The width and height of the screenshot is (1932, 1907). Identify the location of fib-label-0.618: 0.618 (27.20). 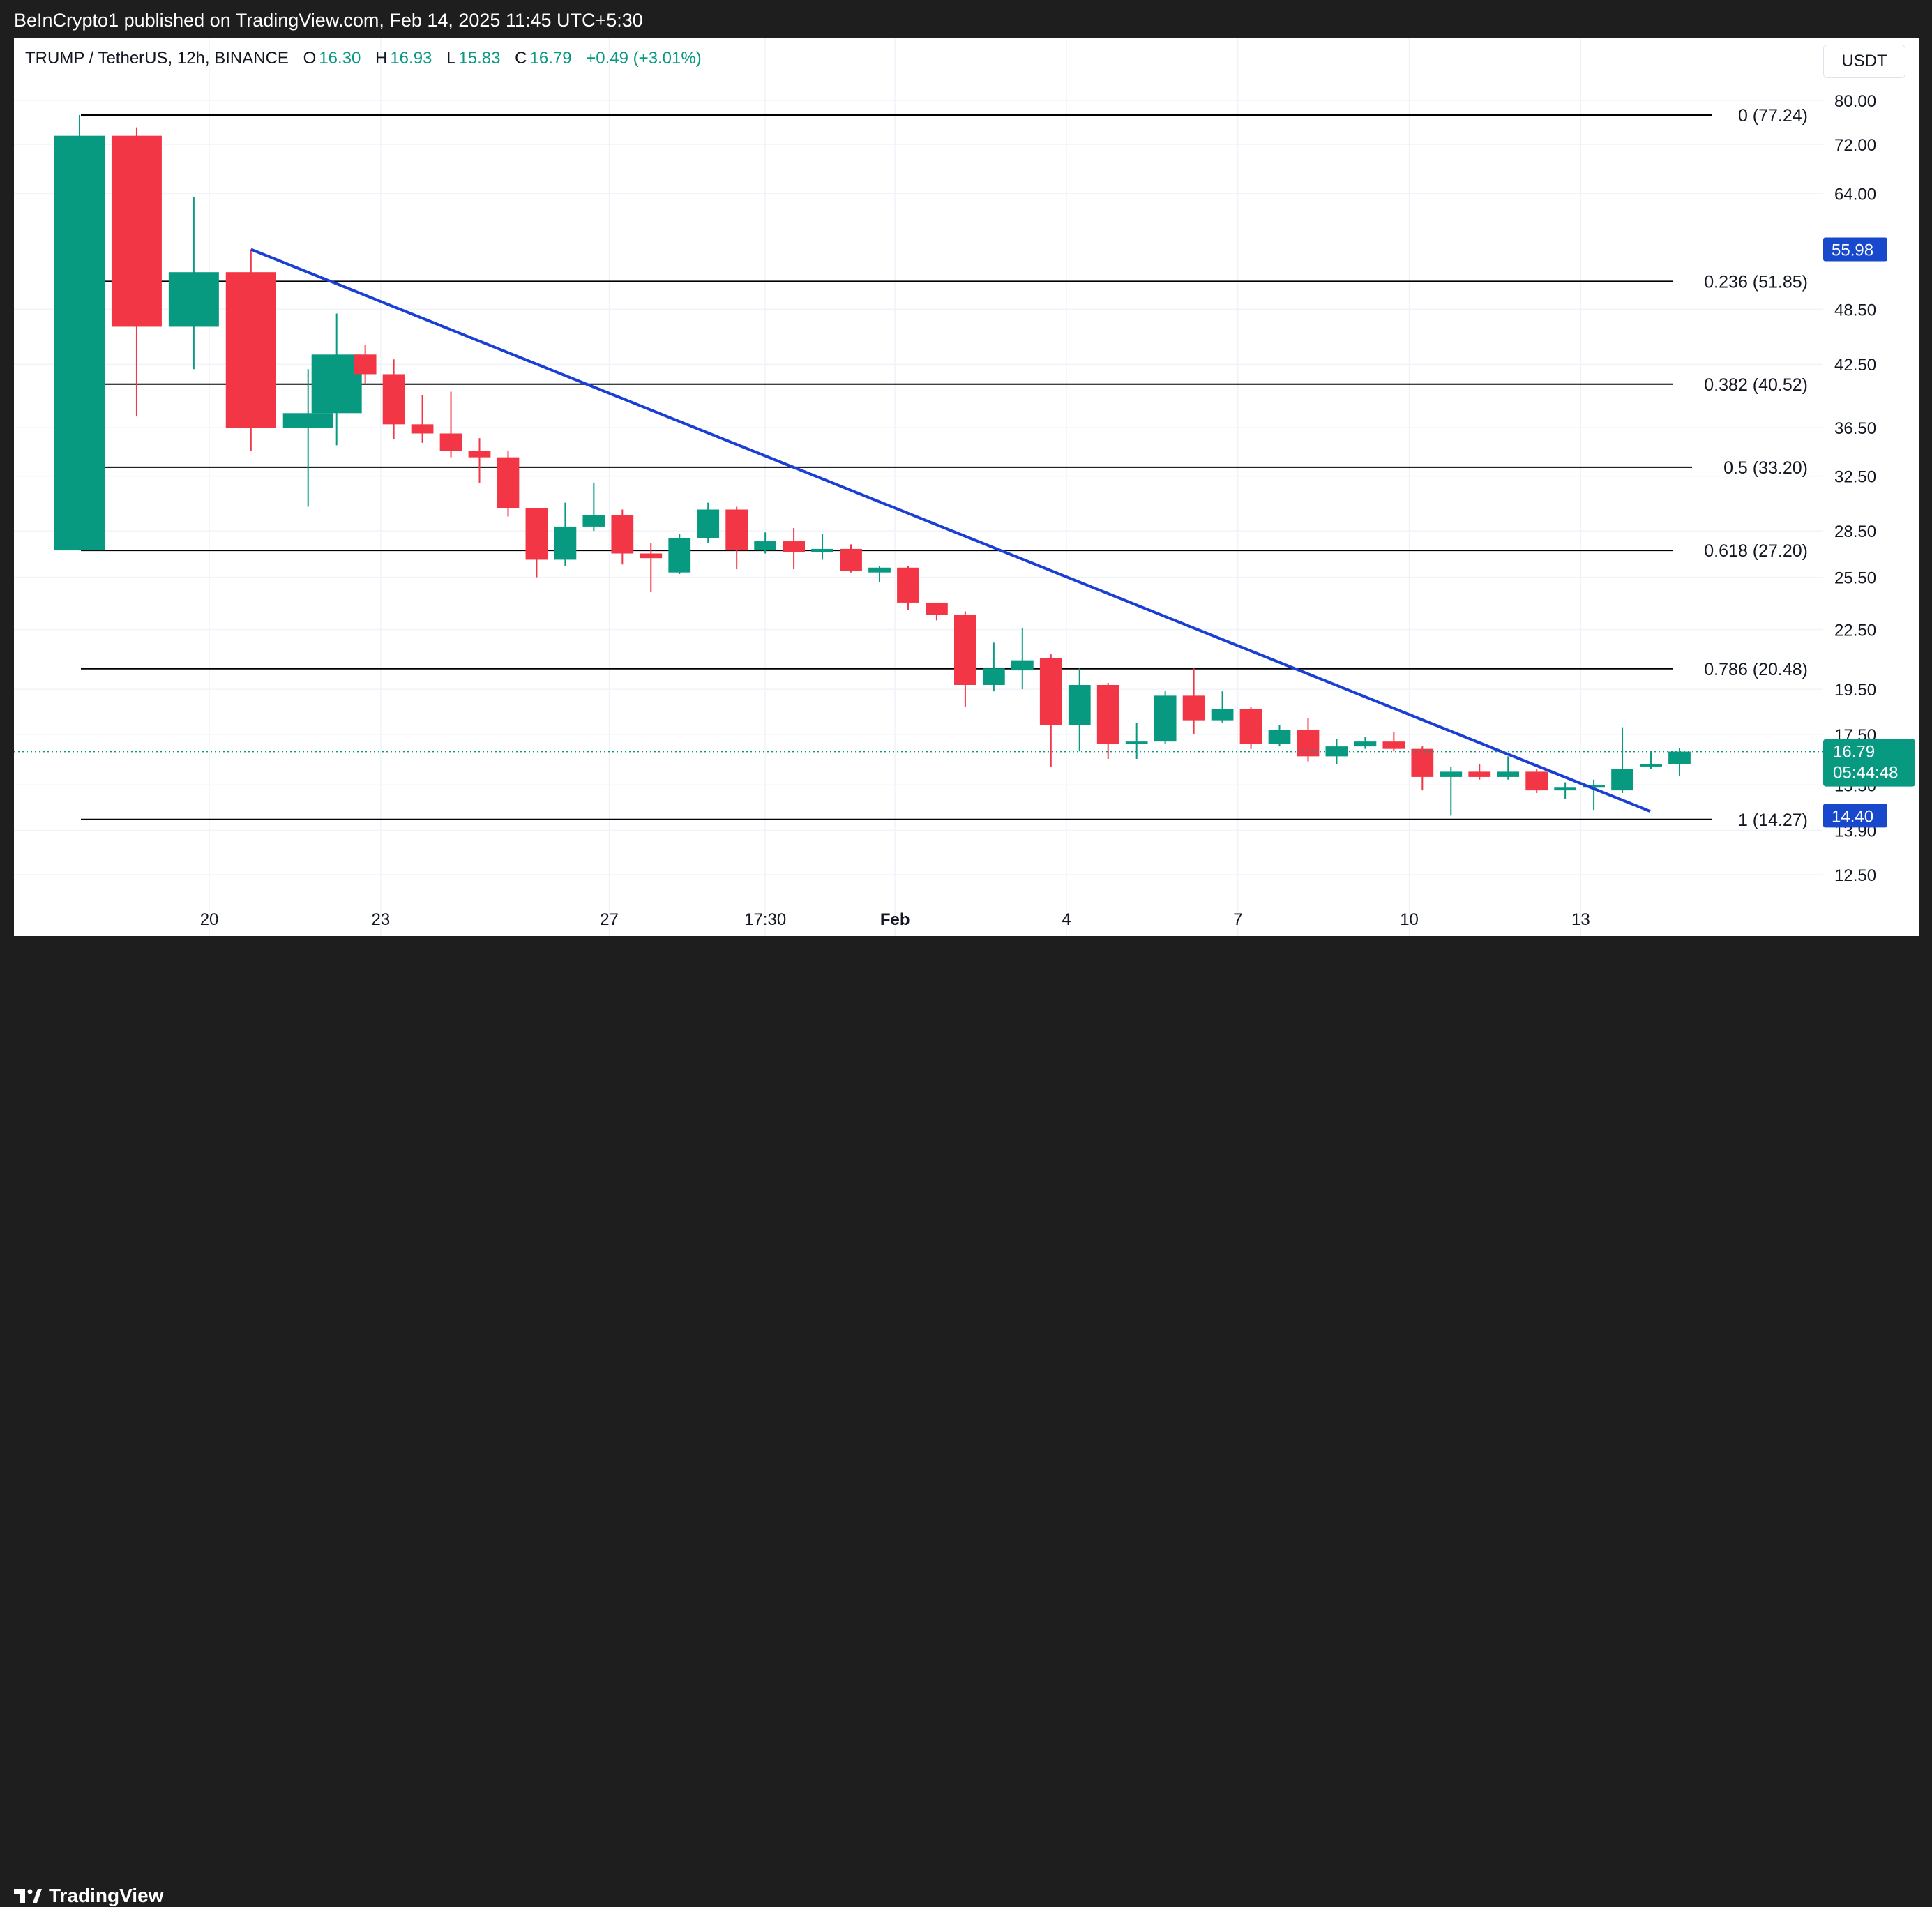
(1756, 551).